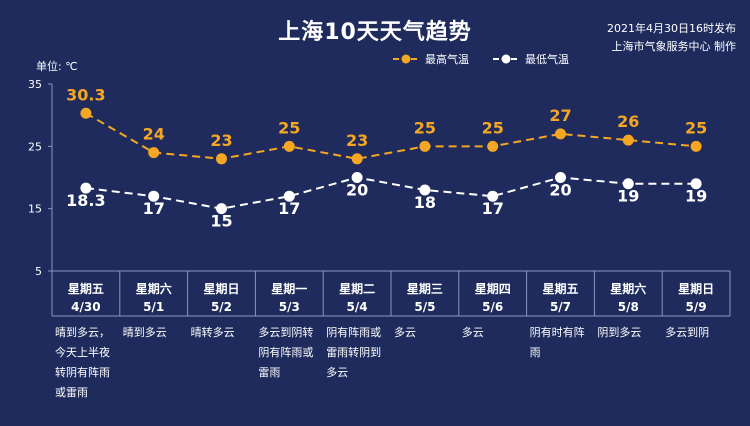 The height and width of the screenshot is (426, 750). Describe the element at coordinates (547, 59) in the screenshot. I see `legend-label-low: 最低气温` at that location.